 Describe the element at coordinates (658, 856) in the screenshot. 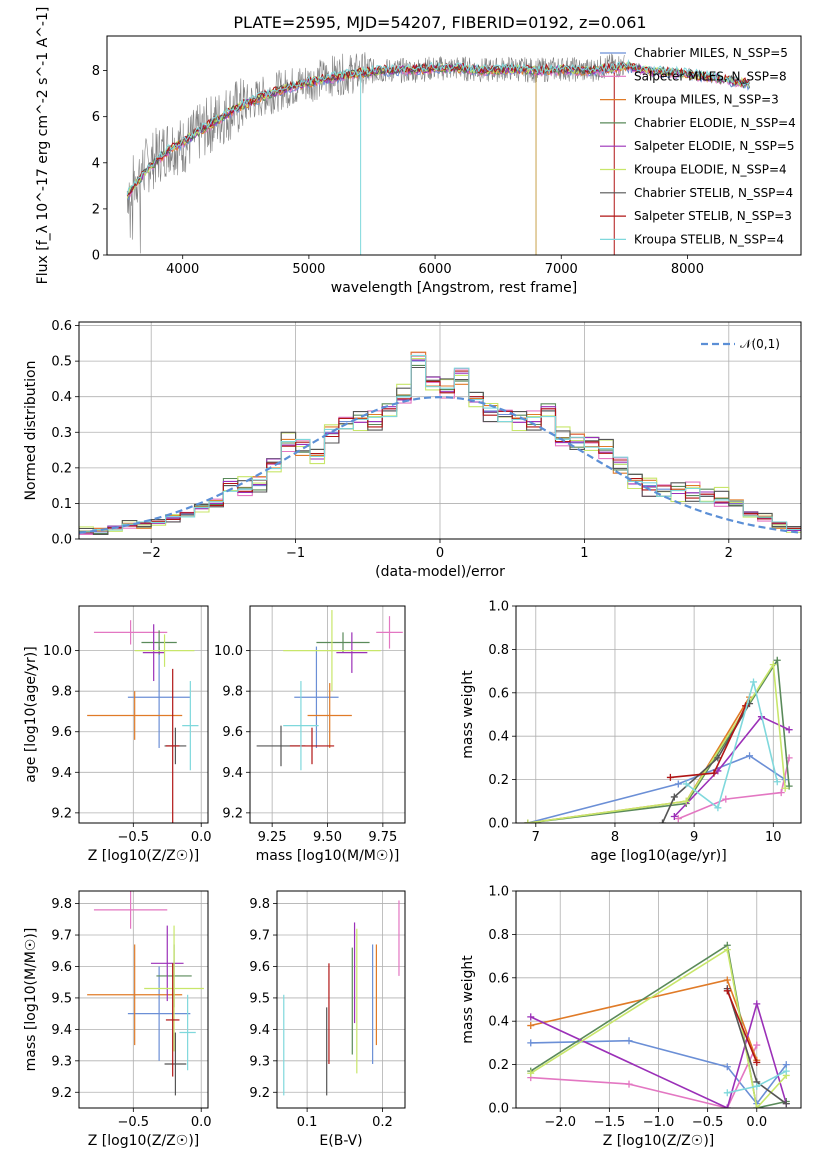

I see `x-axis-label: age [log10(age/yr)]` at that location.